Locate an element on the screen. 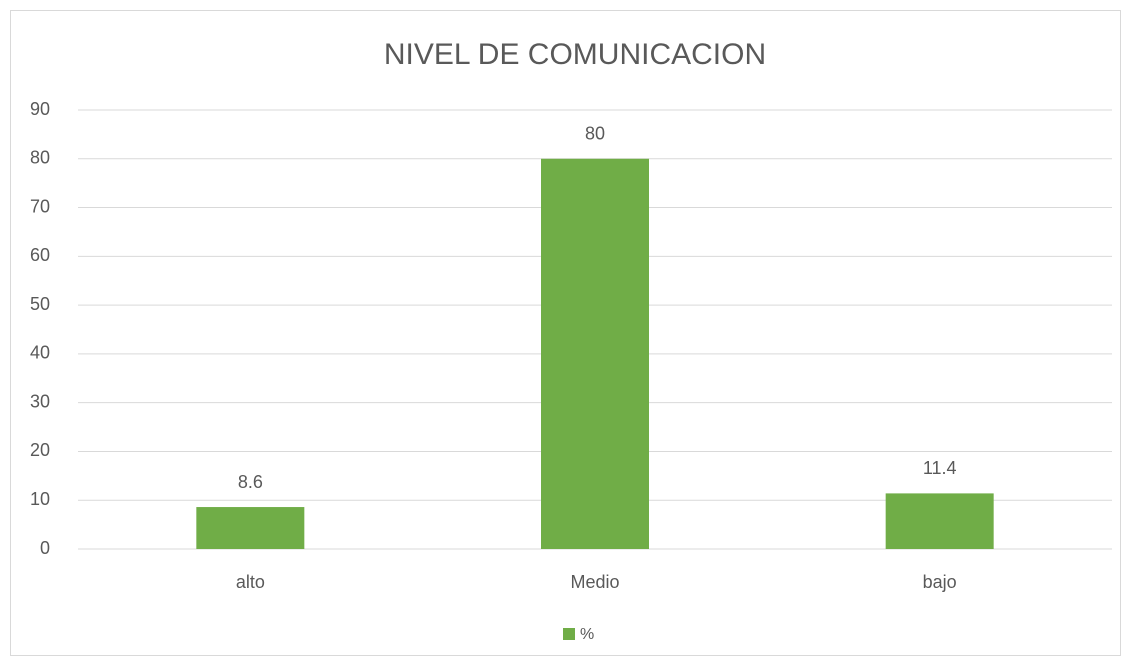 The height and width of the screenshot is (666, 1131). x-tick-label: bajo is located at coordinates (940, 582).